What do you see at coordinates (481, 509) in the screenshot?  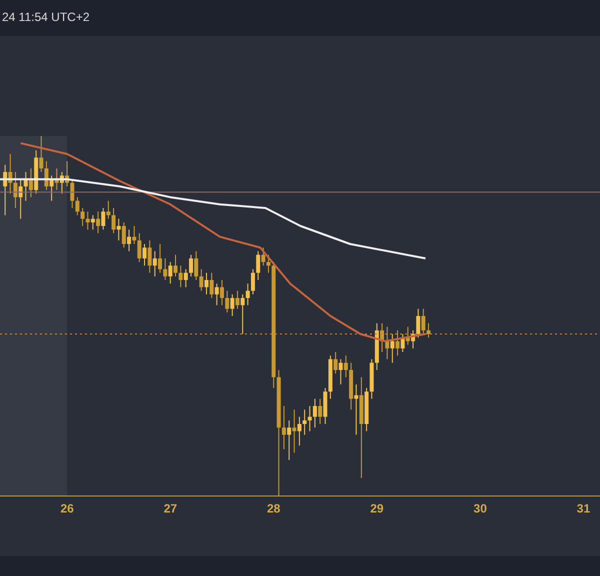 I see `x-tick-label: 30` at bounding box center [481, 509].